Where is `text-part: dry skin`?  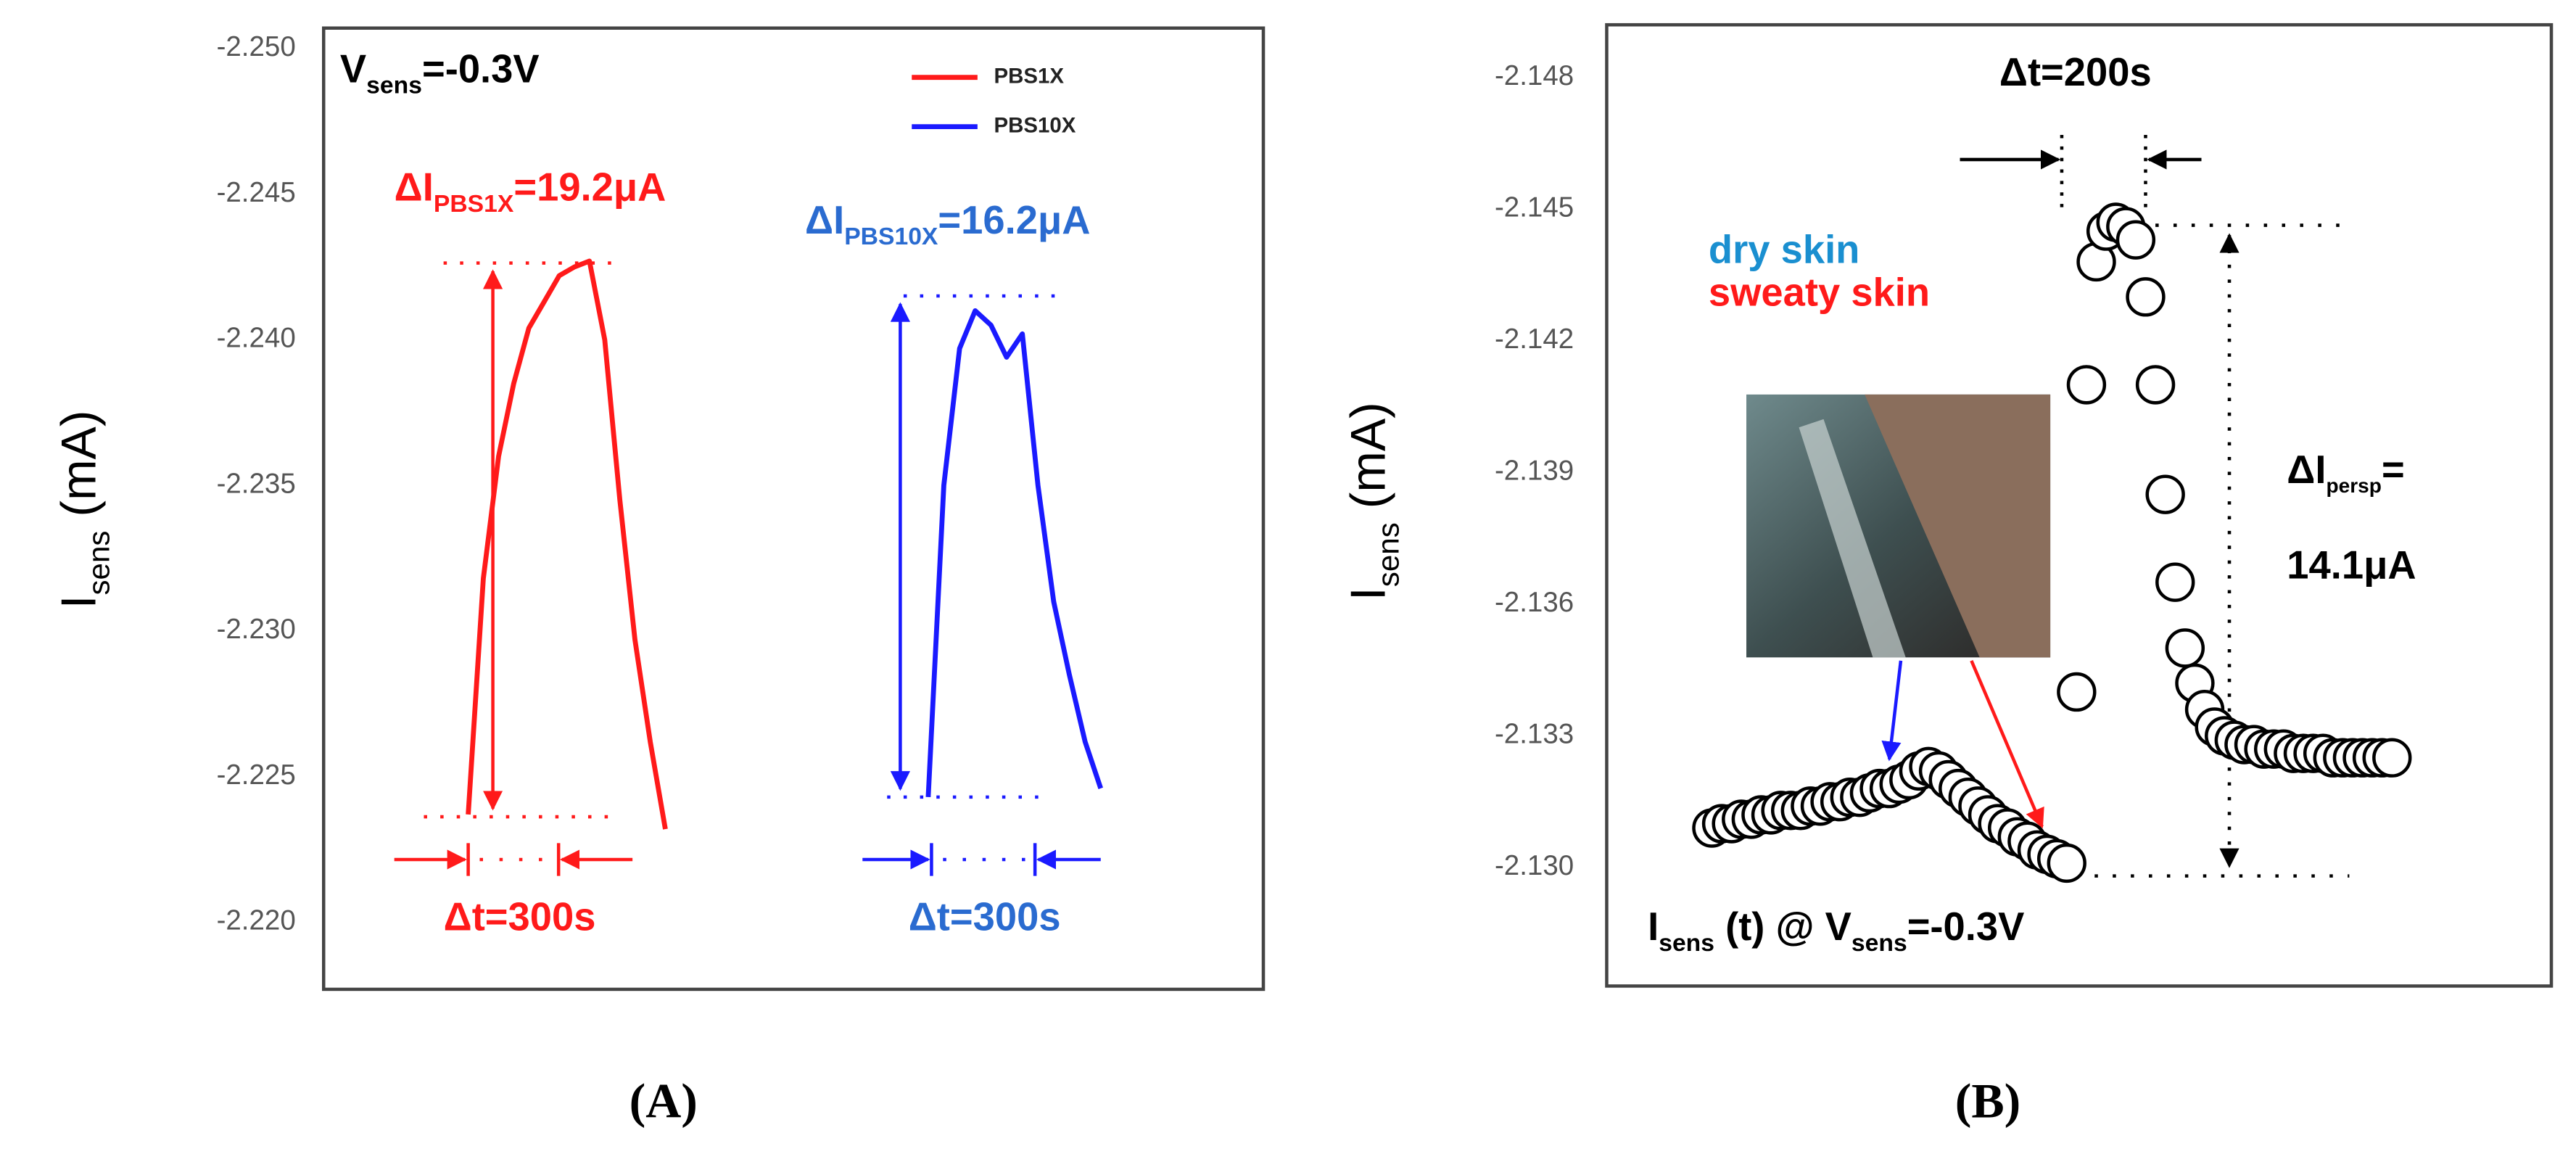 text-part: dry skin is located at coordinates (1784, 250).